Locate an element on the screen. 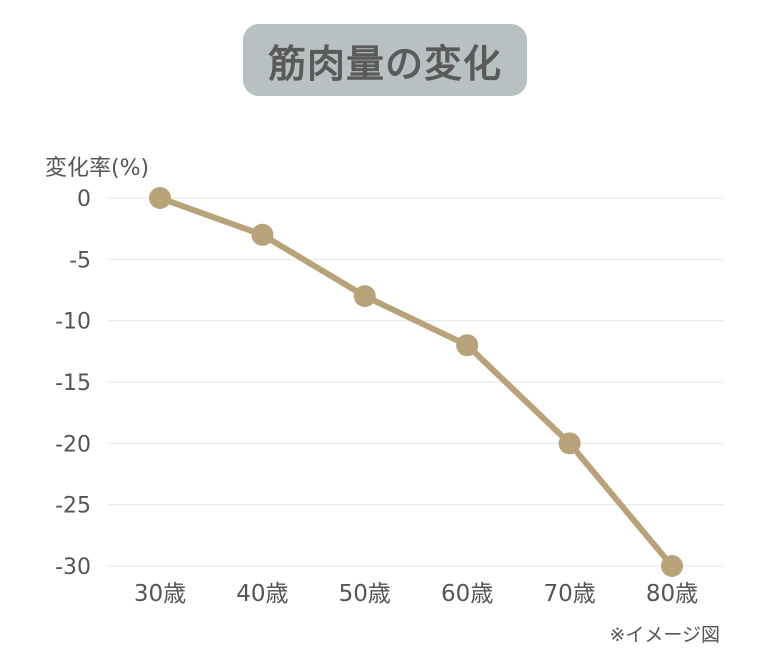  x-tick-label: 50歳 is located at coordinates (365, 594).